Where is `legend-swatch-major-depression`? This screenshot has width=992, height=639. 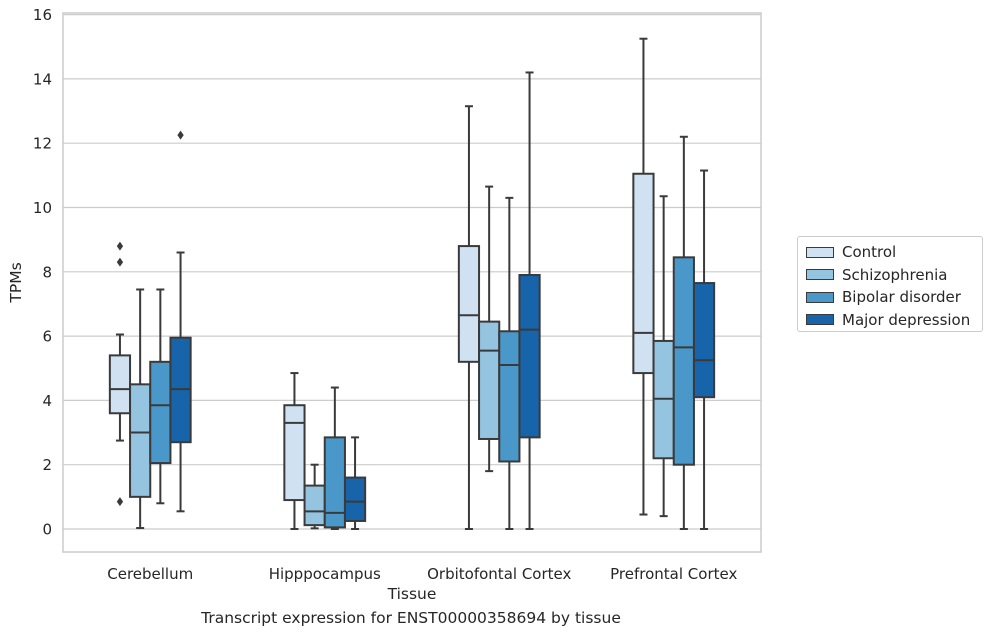 legend-swatch-major-depression is located at coordinates (820, 320).